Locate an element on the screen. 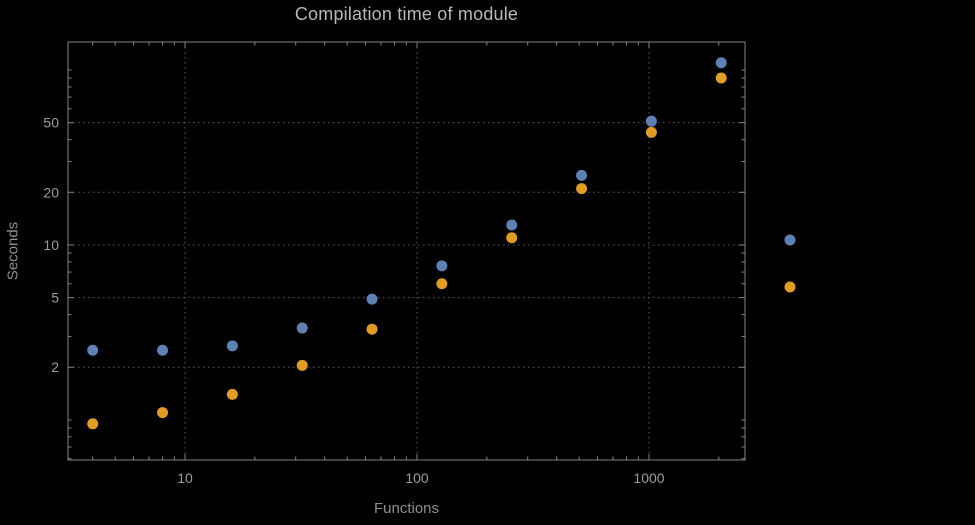  x-axis-label: Functions is located at coordinates (406, 508).